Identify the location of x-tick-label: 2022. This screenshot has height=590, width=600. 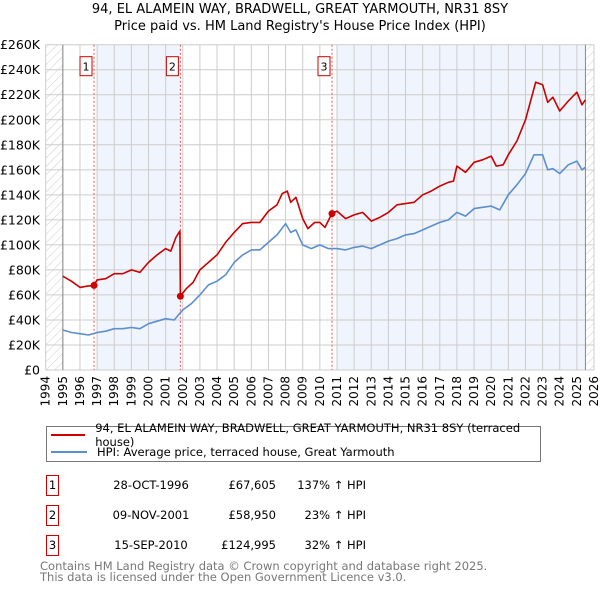
(525, 391).